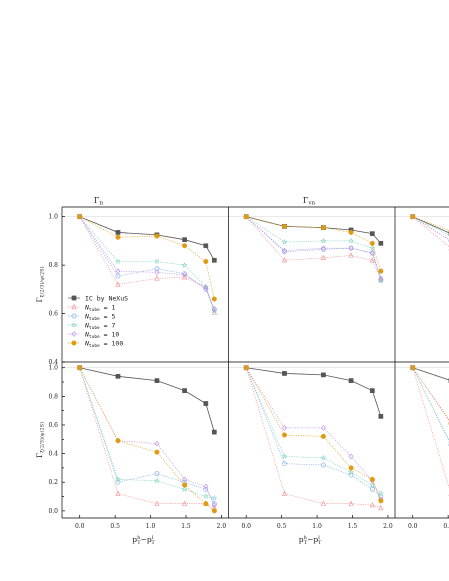 The height and width of the screenshot is (581, 449). What do you see at coordinates (227, 540) in the screenshot?
I see `x-axis-labels: ph T−pl T ph T−pl T` at bounding box center [227, 540].